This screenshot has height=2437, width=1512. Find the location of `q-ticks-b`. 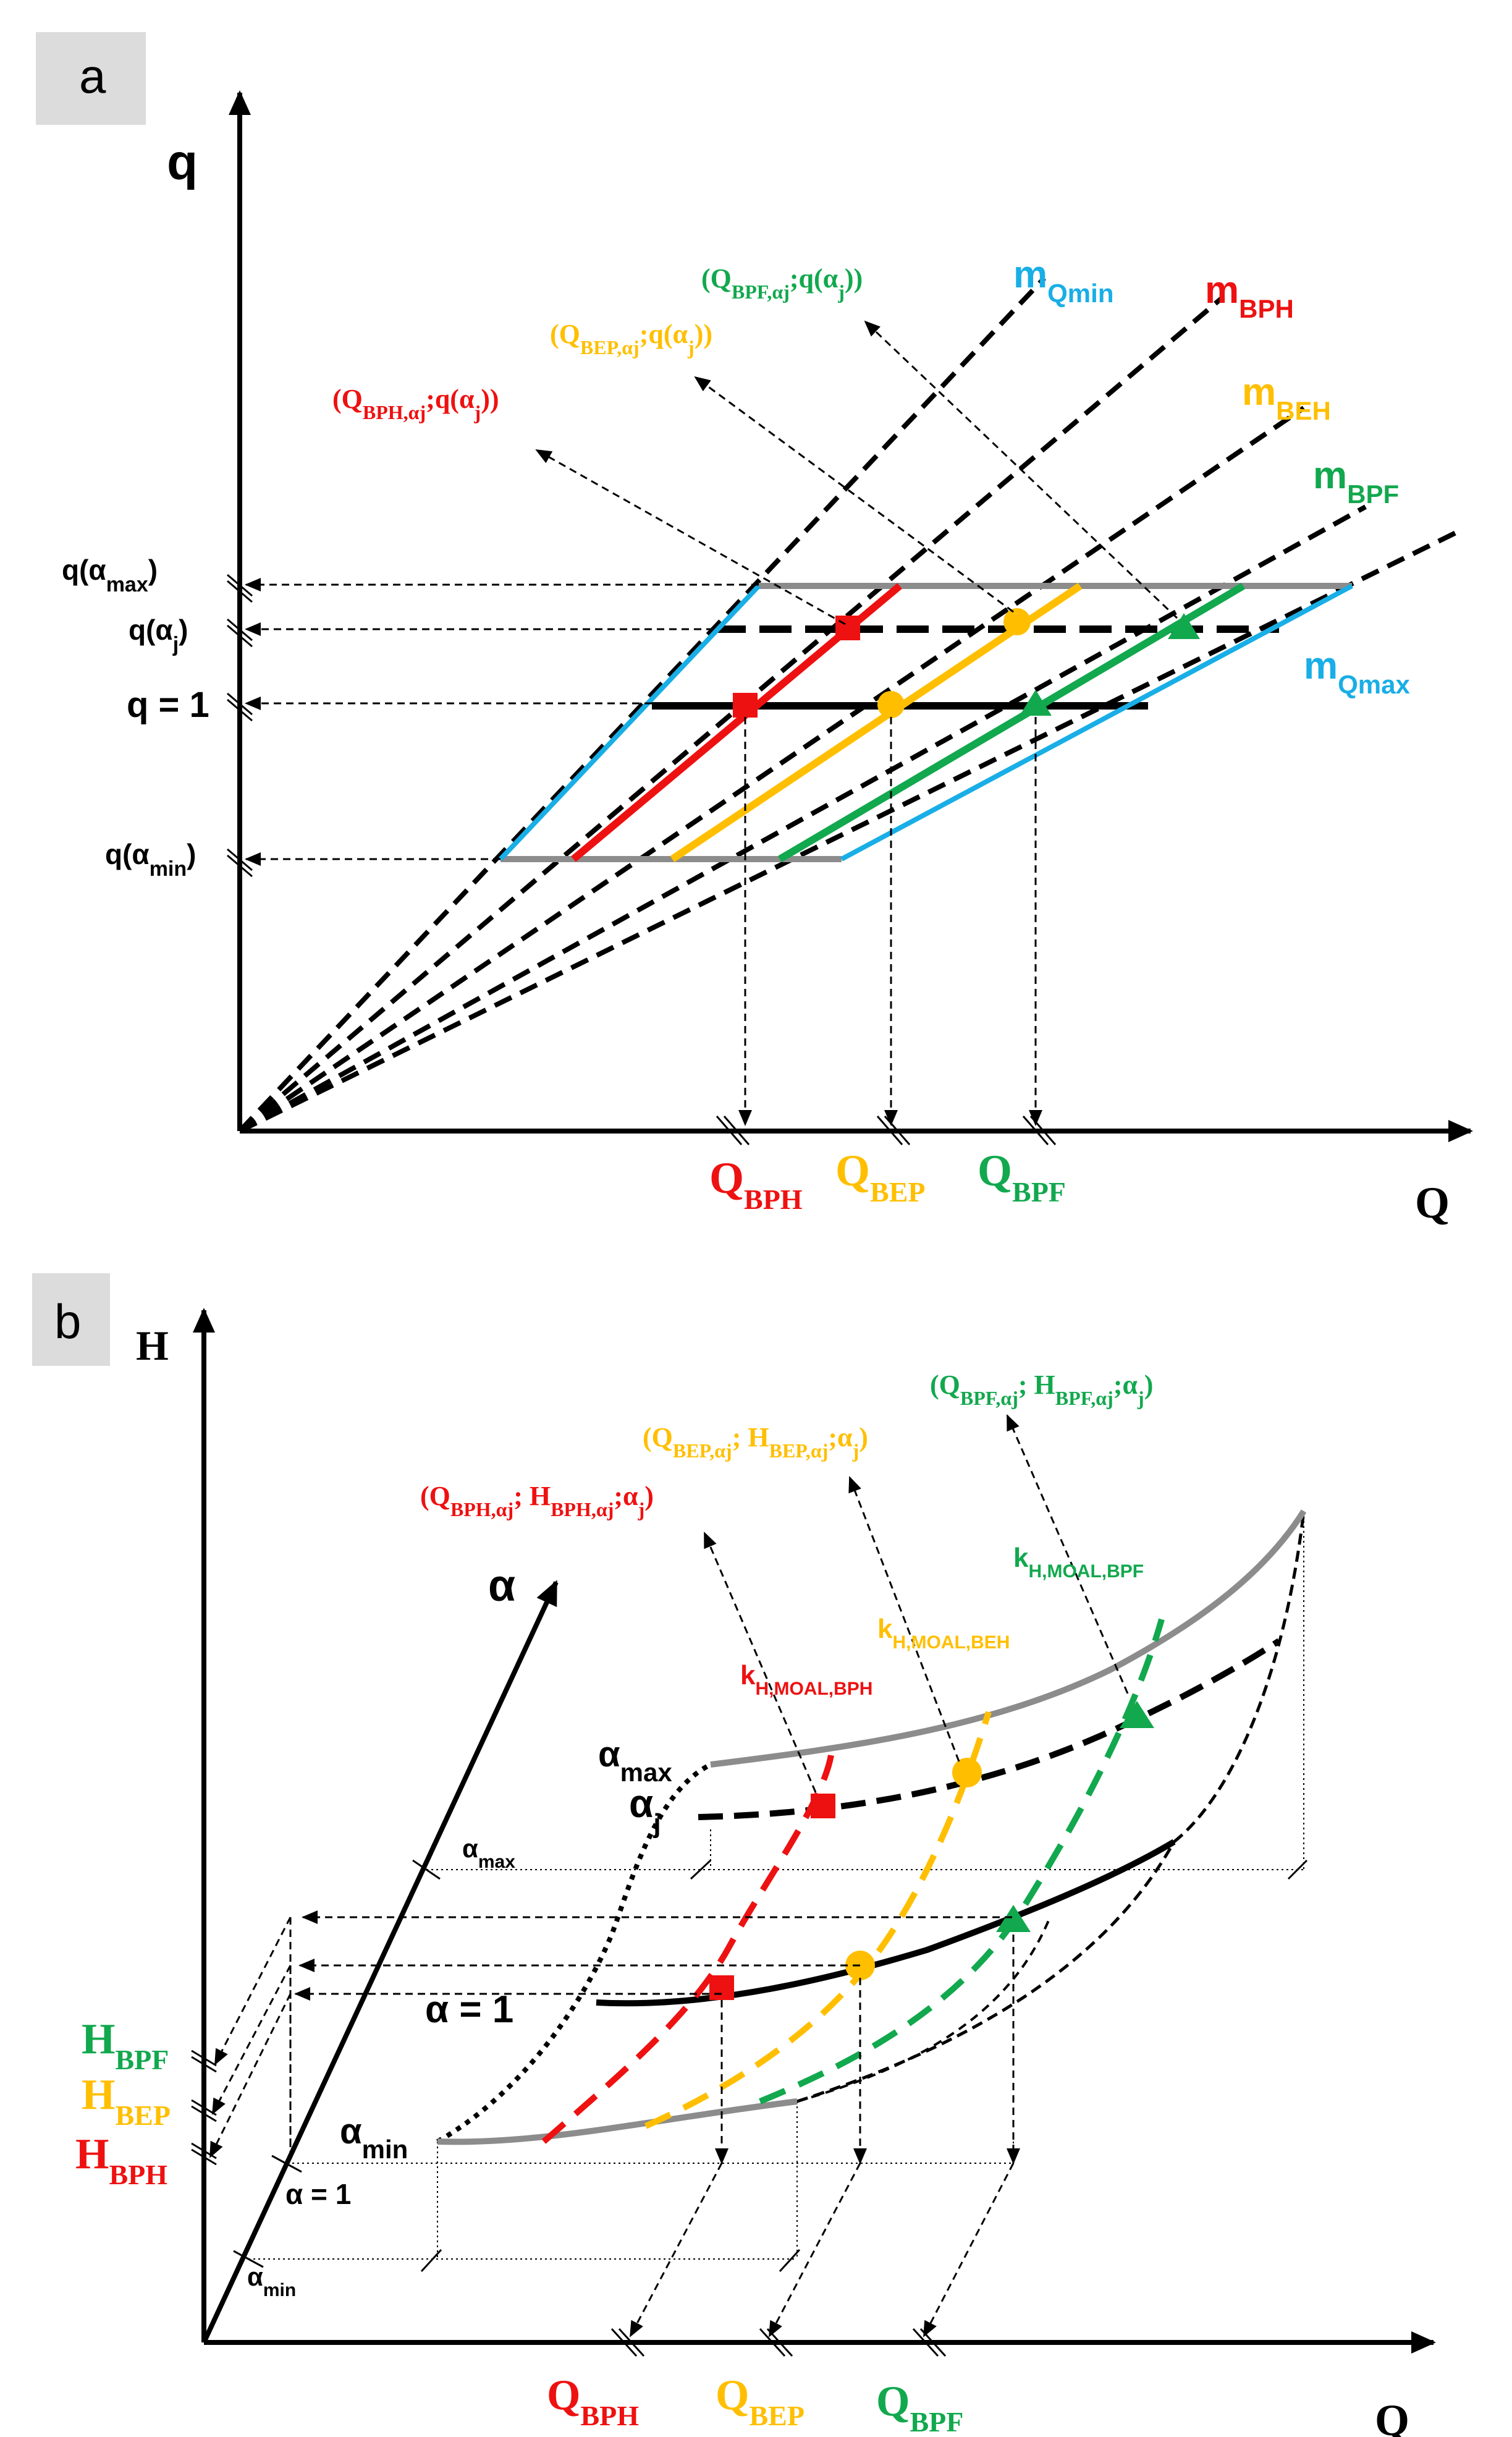

q-ticks-b is located at coordinates (778, 2342).